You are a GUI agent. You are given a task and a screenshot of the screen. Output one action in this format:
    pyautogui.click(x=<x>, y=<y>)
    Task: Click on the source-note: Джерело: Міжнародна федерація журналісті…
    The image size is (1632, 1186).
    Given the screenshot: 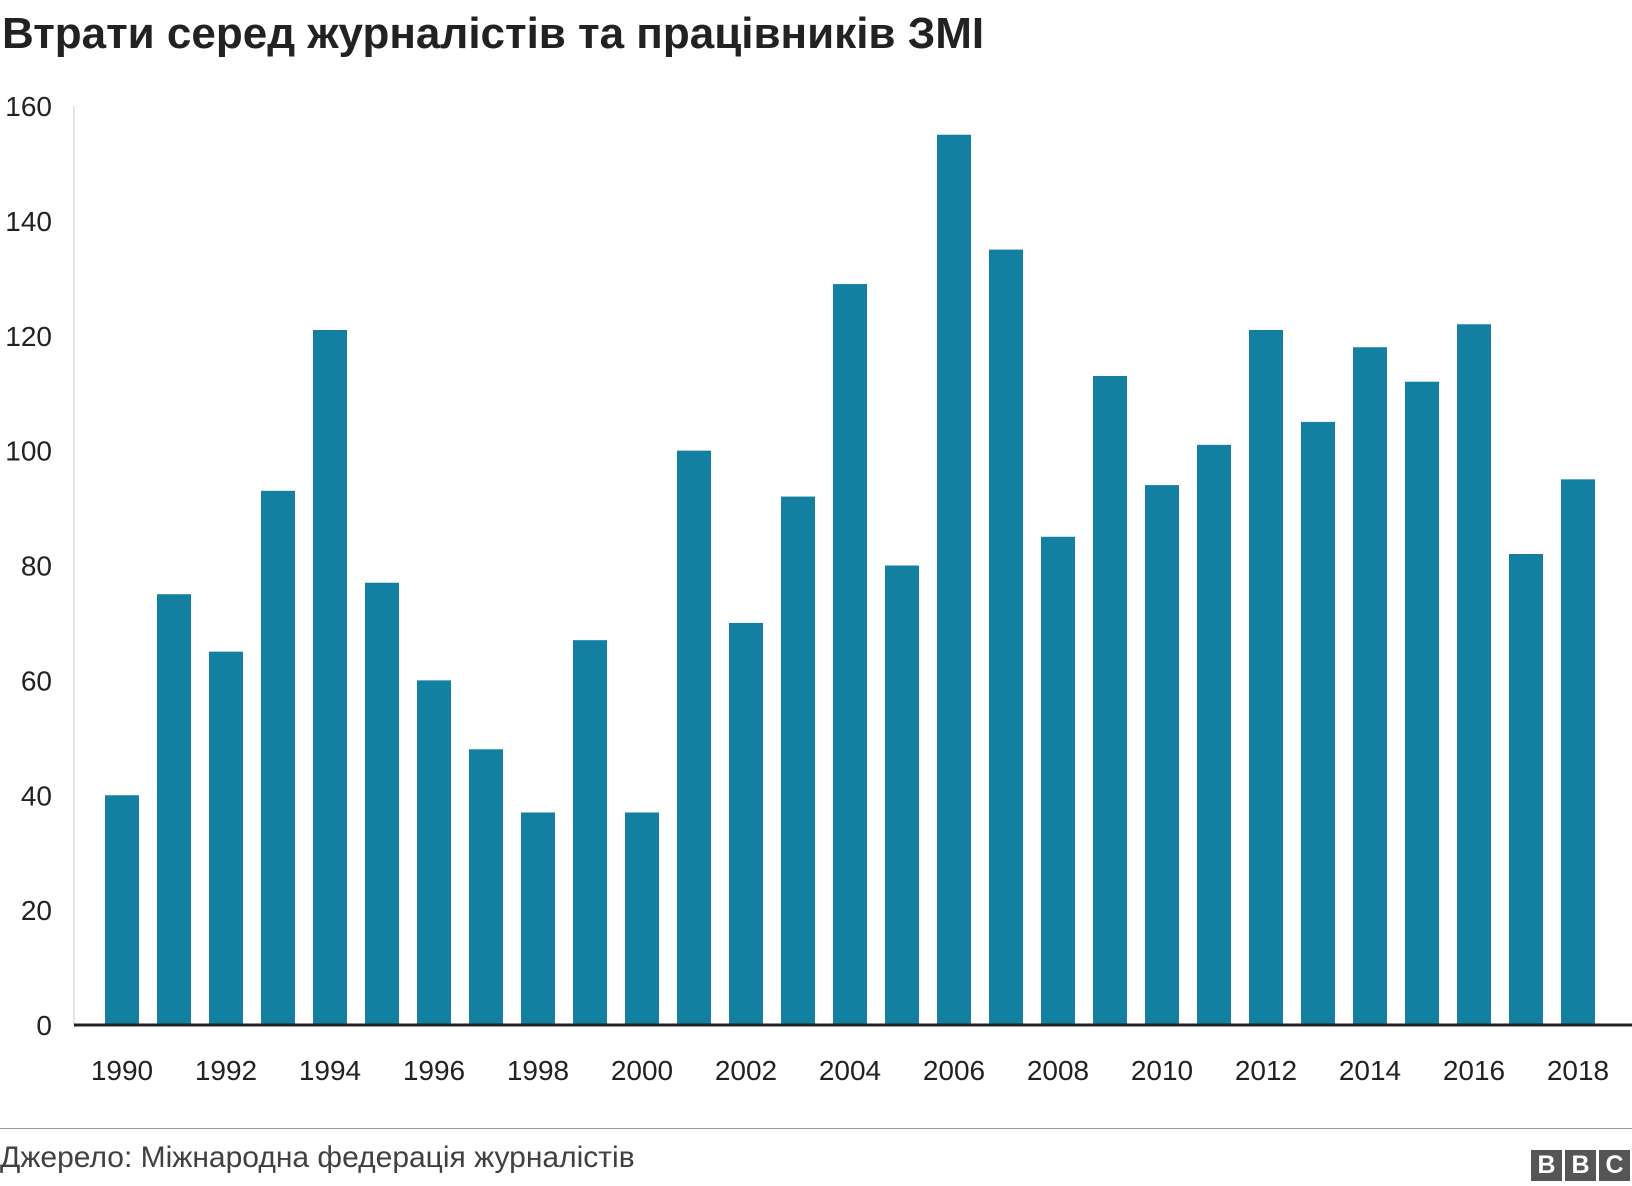 What is the action you would take?
    pyautogui.click(x=317, y=1157)
    